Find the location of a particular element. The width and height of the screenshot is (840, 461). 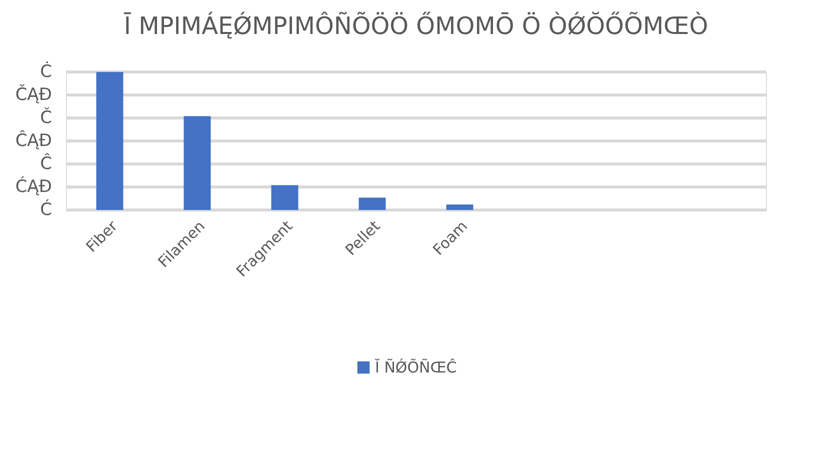

text: ČĄĐ is located at coordinates (33, 94).